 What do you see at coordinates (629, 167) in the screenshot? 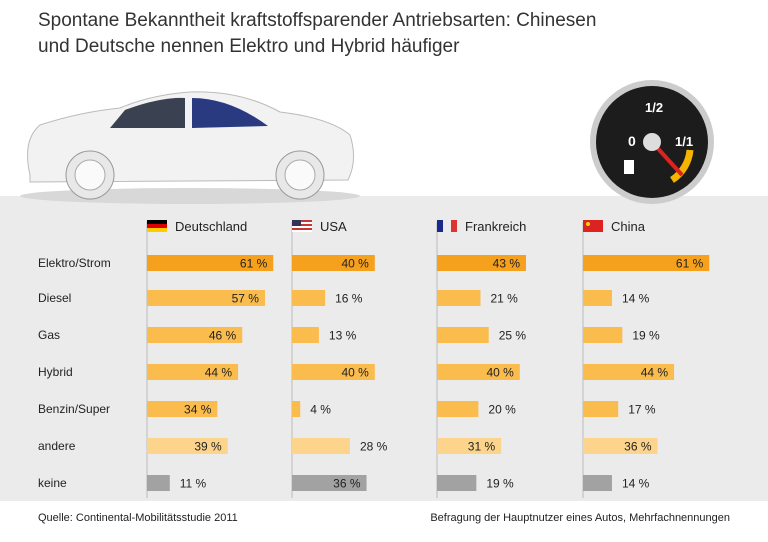
I see `fuel-pump-icon` at bounding box center [629, 167].